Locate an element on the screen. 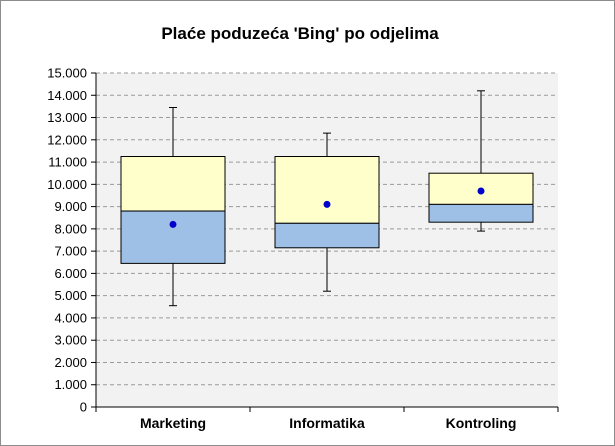 Image resolution: width=615 pixels, height=446 pixels. box-informatika is located at coordinates (327, 212).